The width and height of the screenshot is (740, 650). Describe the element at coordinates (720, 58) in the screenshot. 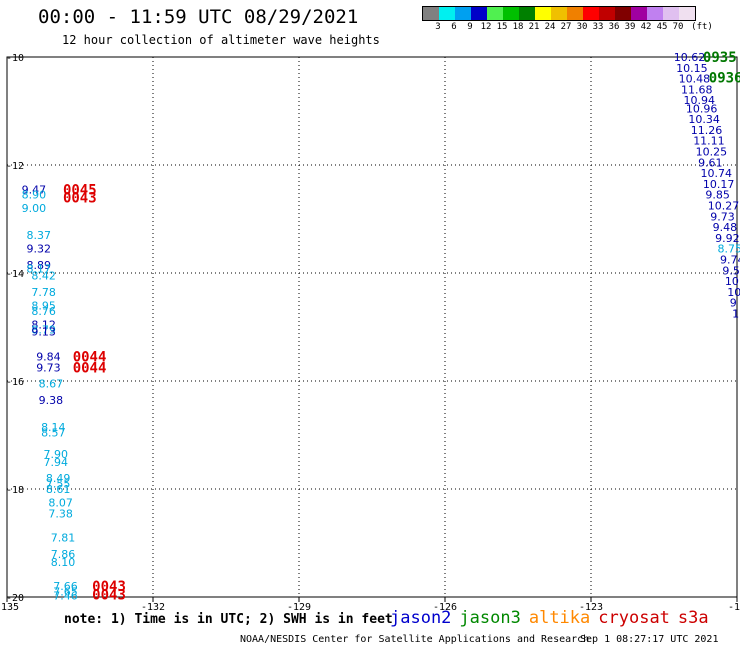

I see `time-label: 0935` at that location.